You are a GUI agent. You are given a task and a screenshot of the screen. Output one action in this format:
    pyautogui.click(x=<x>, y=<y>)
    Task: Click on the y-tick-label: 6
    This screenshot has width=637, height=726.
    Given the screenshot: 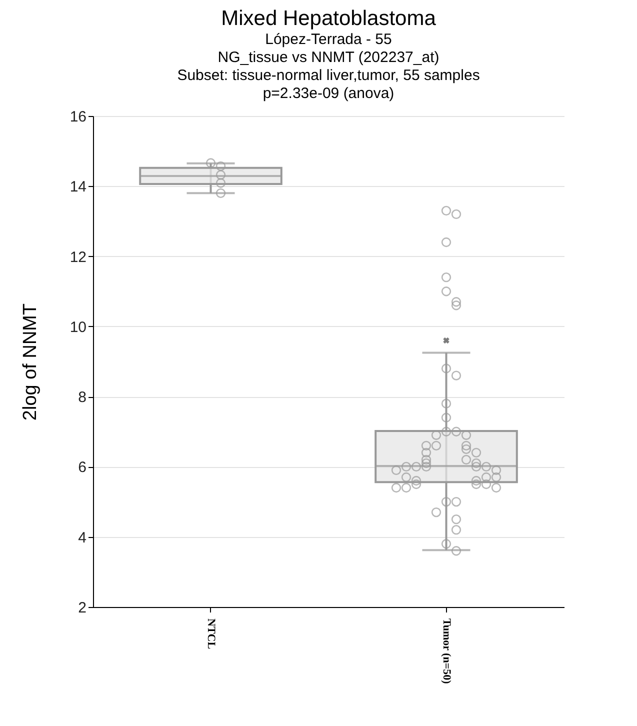 What is the action you would take?
    pyautogui.click(x=82, y=467)
    